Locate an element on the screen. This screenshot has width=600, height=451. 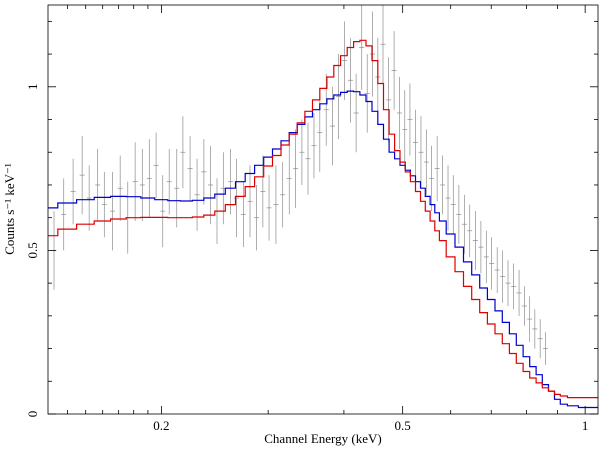
x-tick-label-2: 1 is located at coordinates (585, 425).